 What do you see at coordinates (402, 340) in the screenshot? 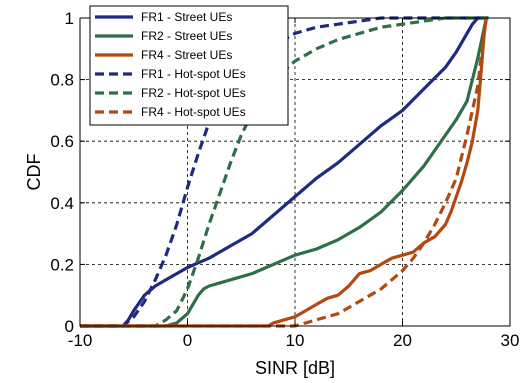
I see `x-tick-label: 20` at bounding box center [402, 340].